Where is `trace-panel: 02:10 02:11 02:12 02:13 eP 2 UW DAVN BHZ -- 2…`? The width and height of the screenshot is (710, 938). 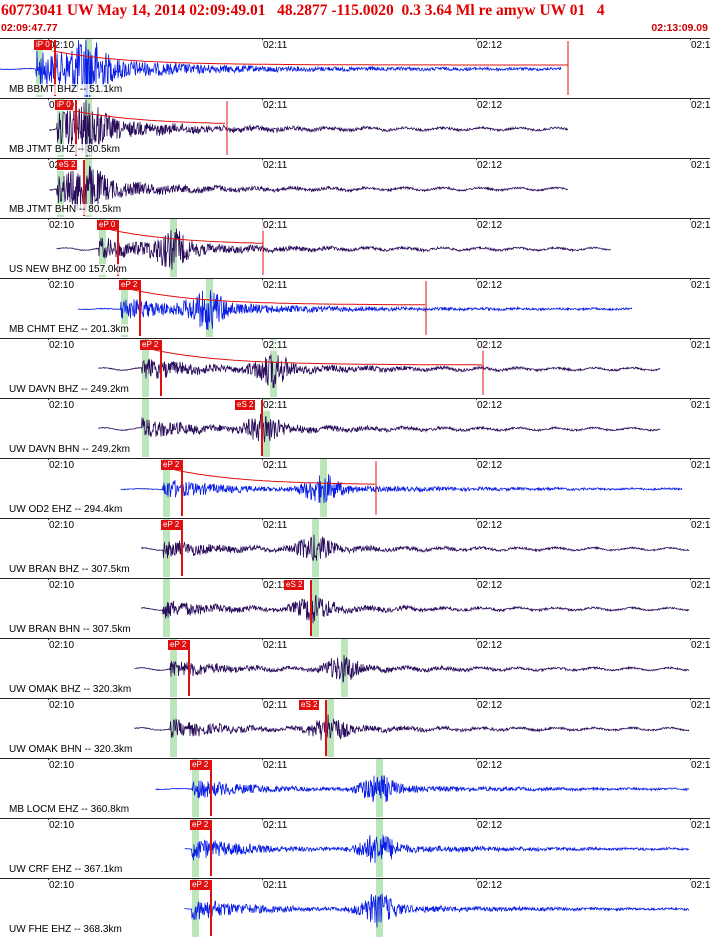 trace-panel: 02:10 02:11 02:12 02:13 eP 2 UW DAVN BHZ -- 2… is located at coordinates (355, 367).